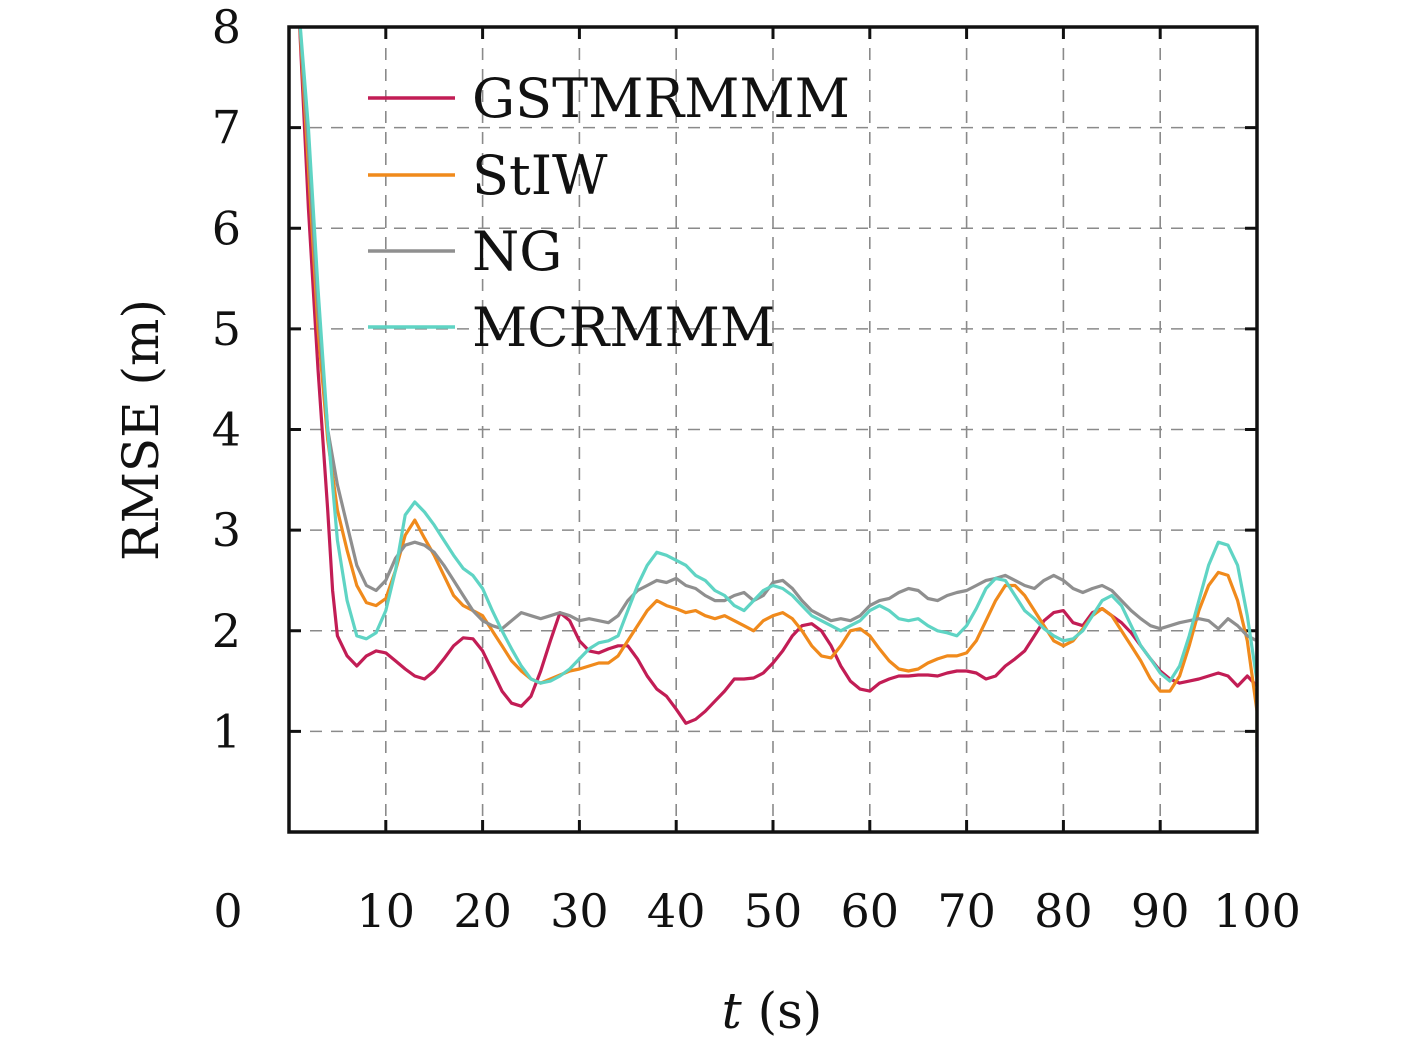 The image size is (1417, 1051). What do you see at coordinates (966, 911) in the screenshot?
I see `x-tick-label: 70` at bounding box center [966, 911].